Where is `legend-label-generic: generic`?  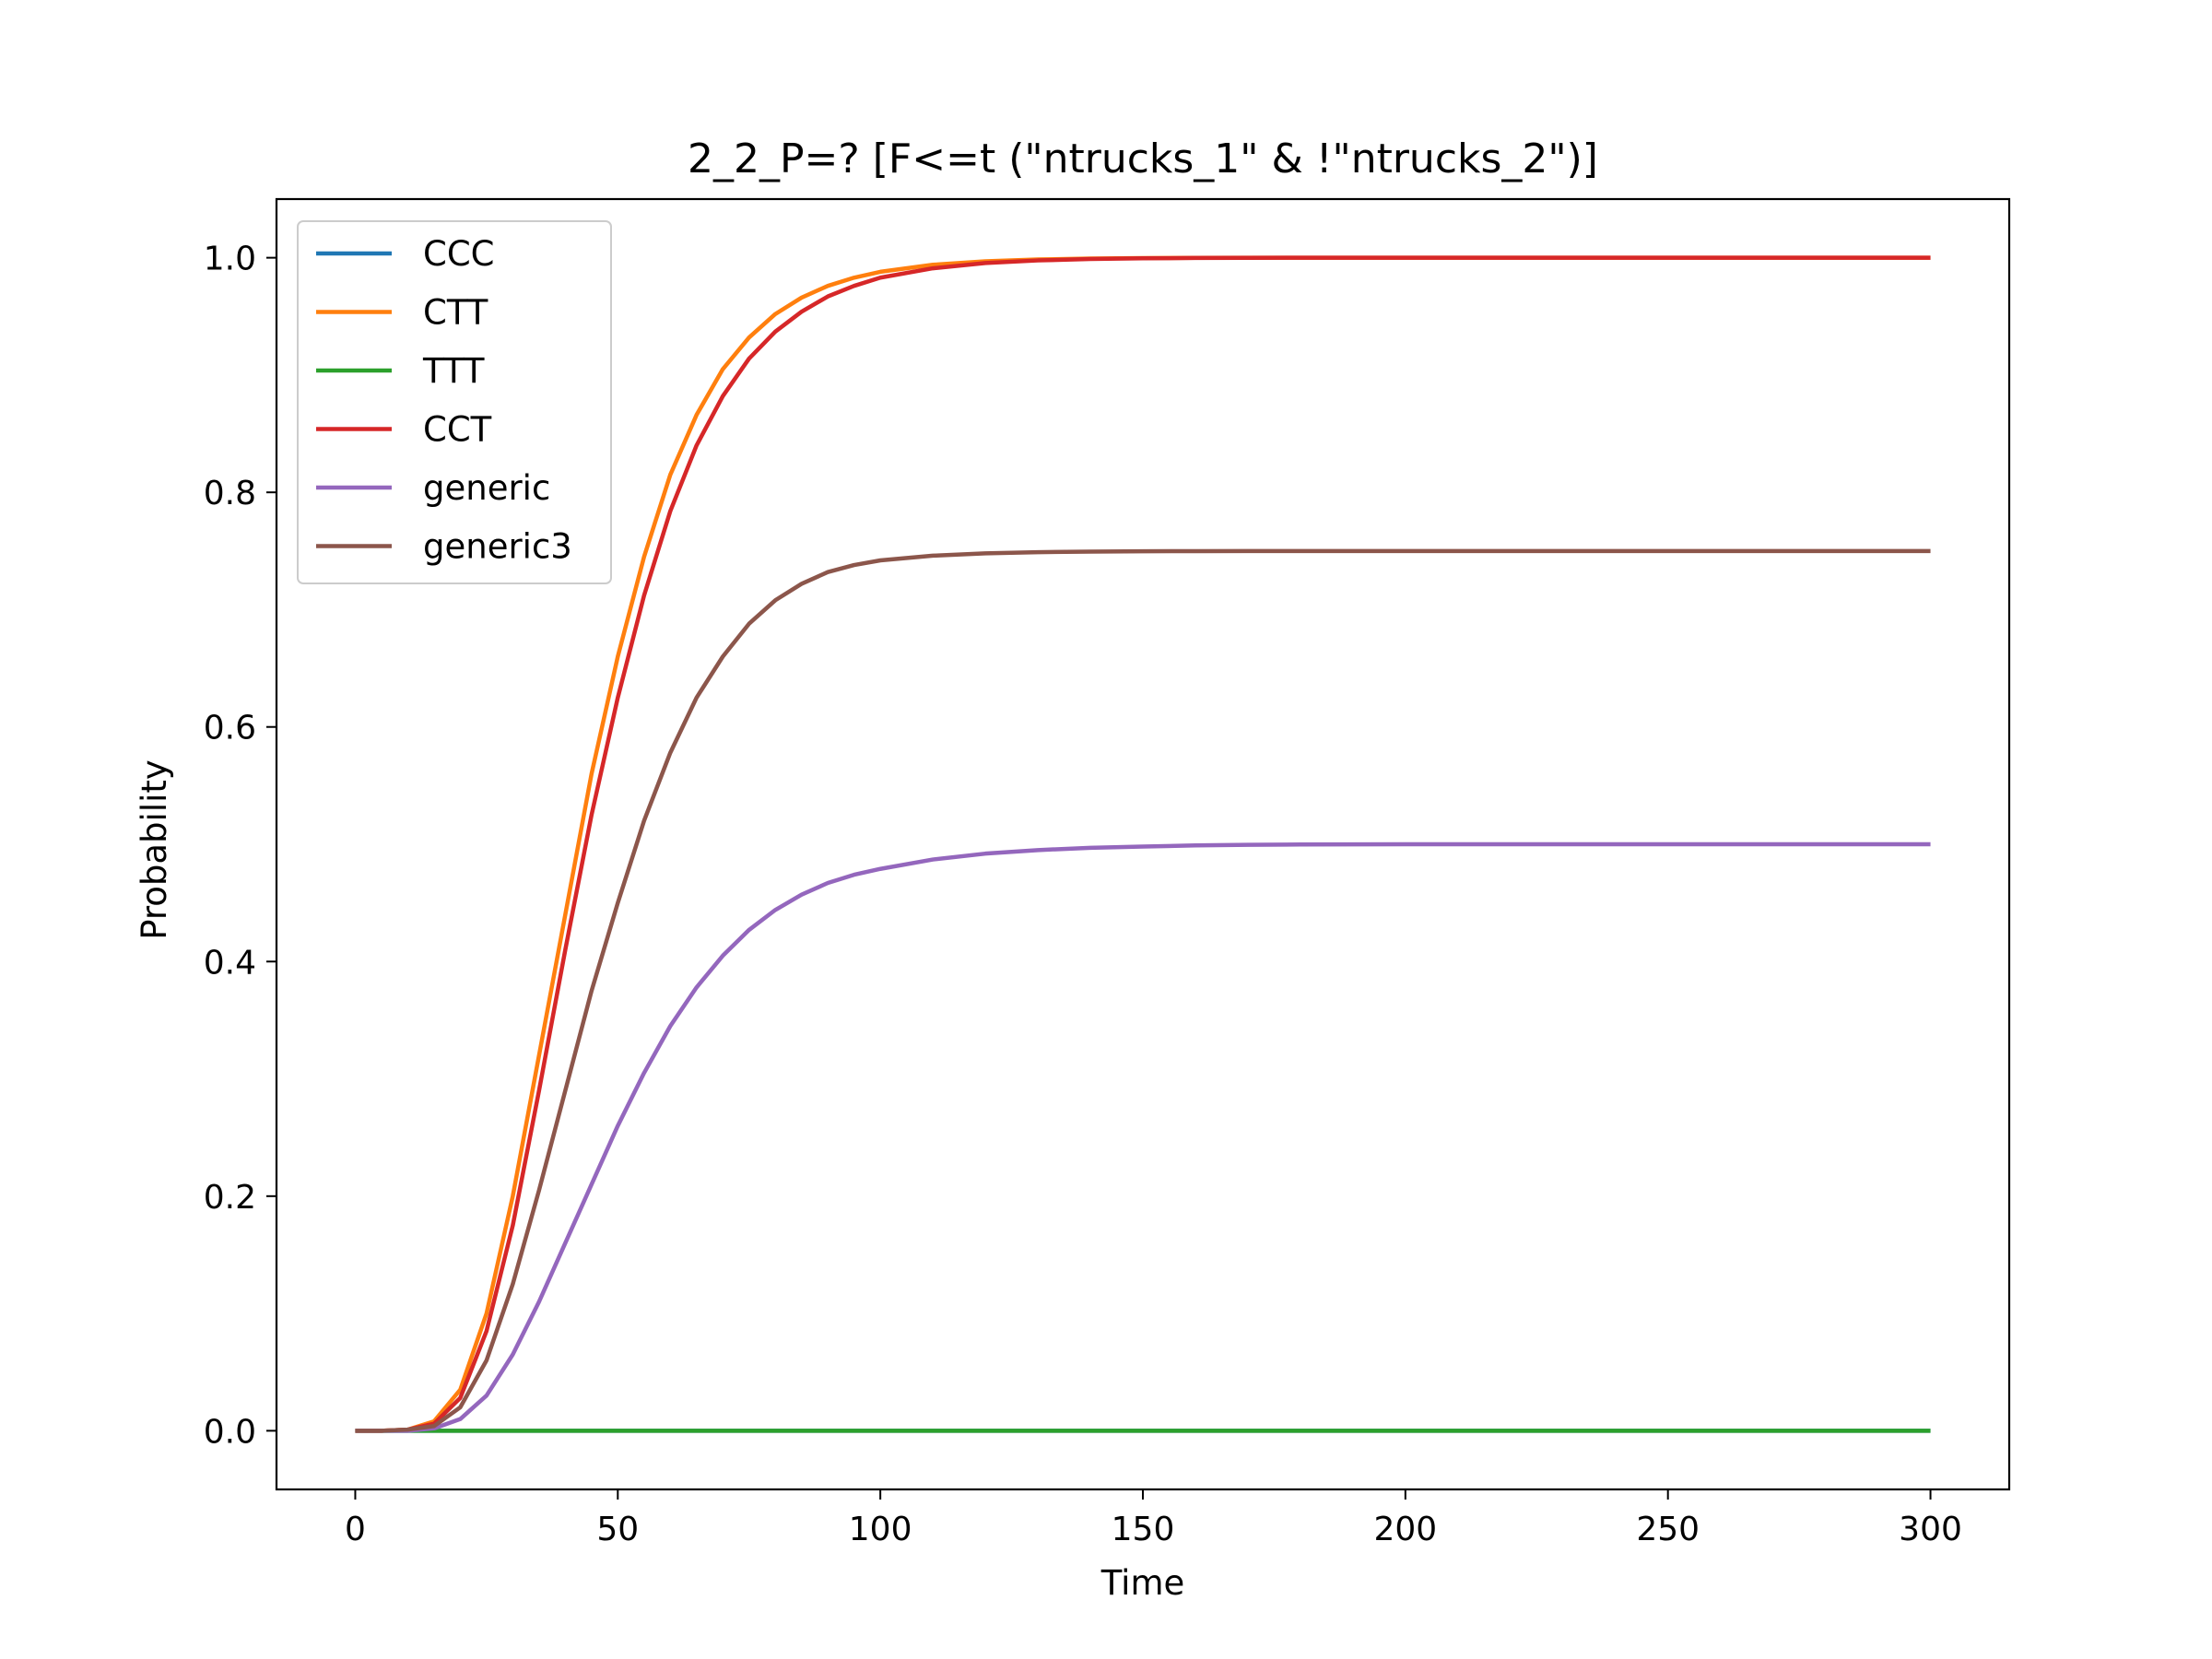 legend-label-generic: generic is located at coordinates (486, 488).